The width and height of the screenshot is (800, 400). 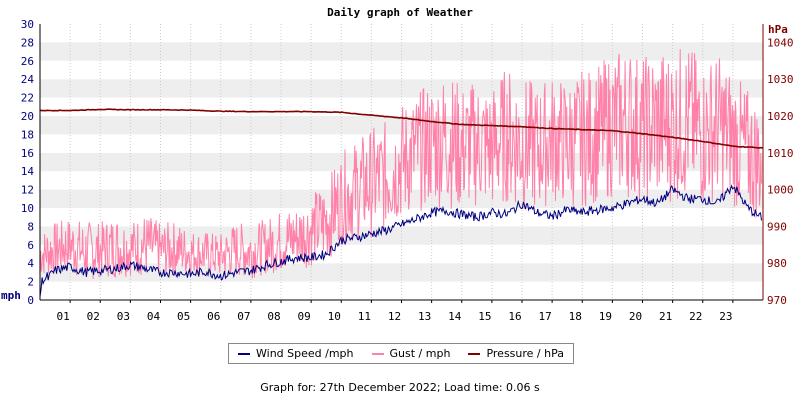 I want to click on x-tick-label: 07, so click(x=243, y=316).